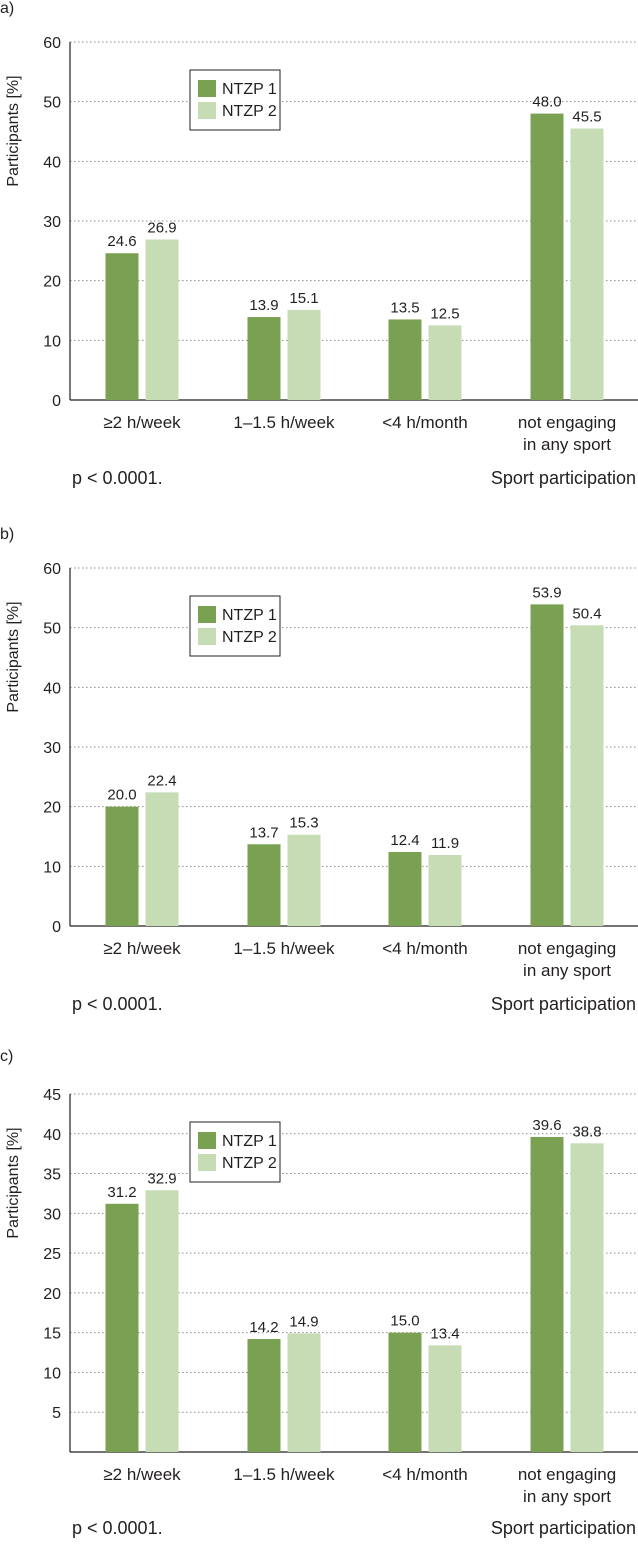  I want to click on data-label: 15.1, so click(303, 298).